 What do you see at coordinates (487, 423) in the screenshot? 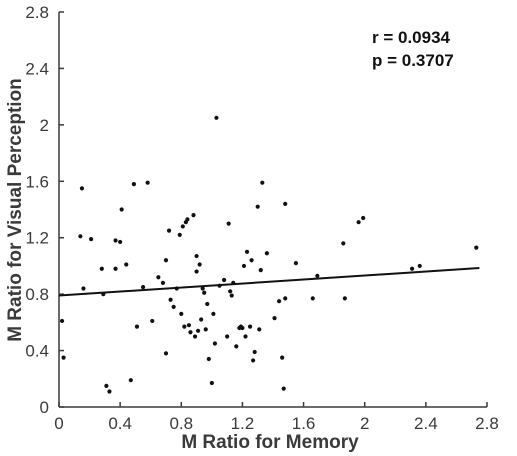
I see `x-tick-label: 2.8` at bounding box center [487, 423].